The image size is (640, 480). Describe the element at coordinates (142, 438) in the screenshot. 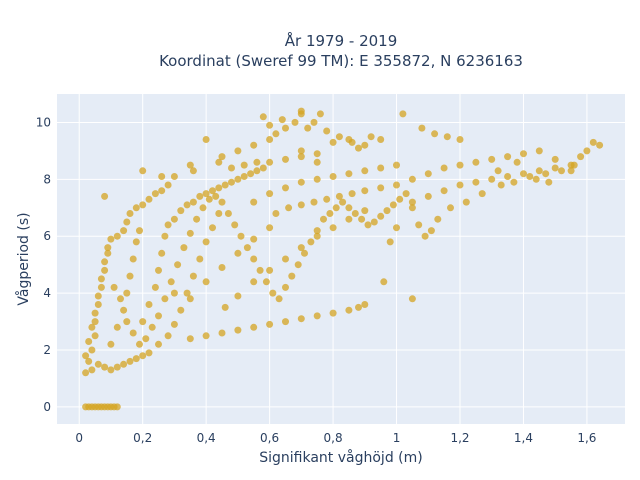

I see `x-tick-label: 0,2` at that location.